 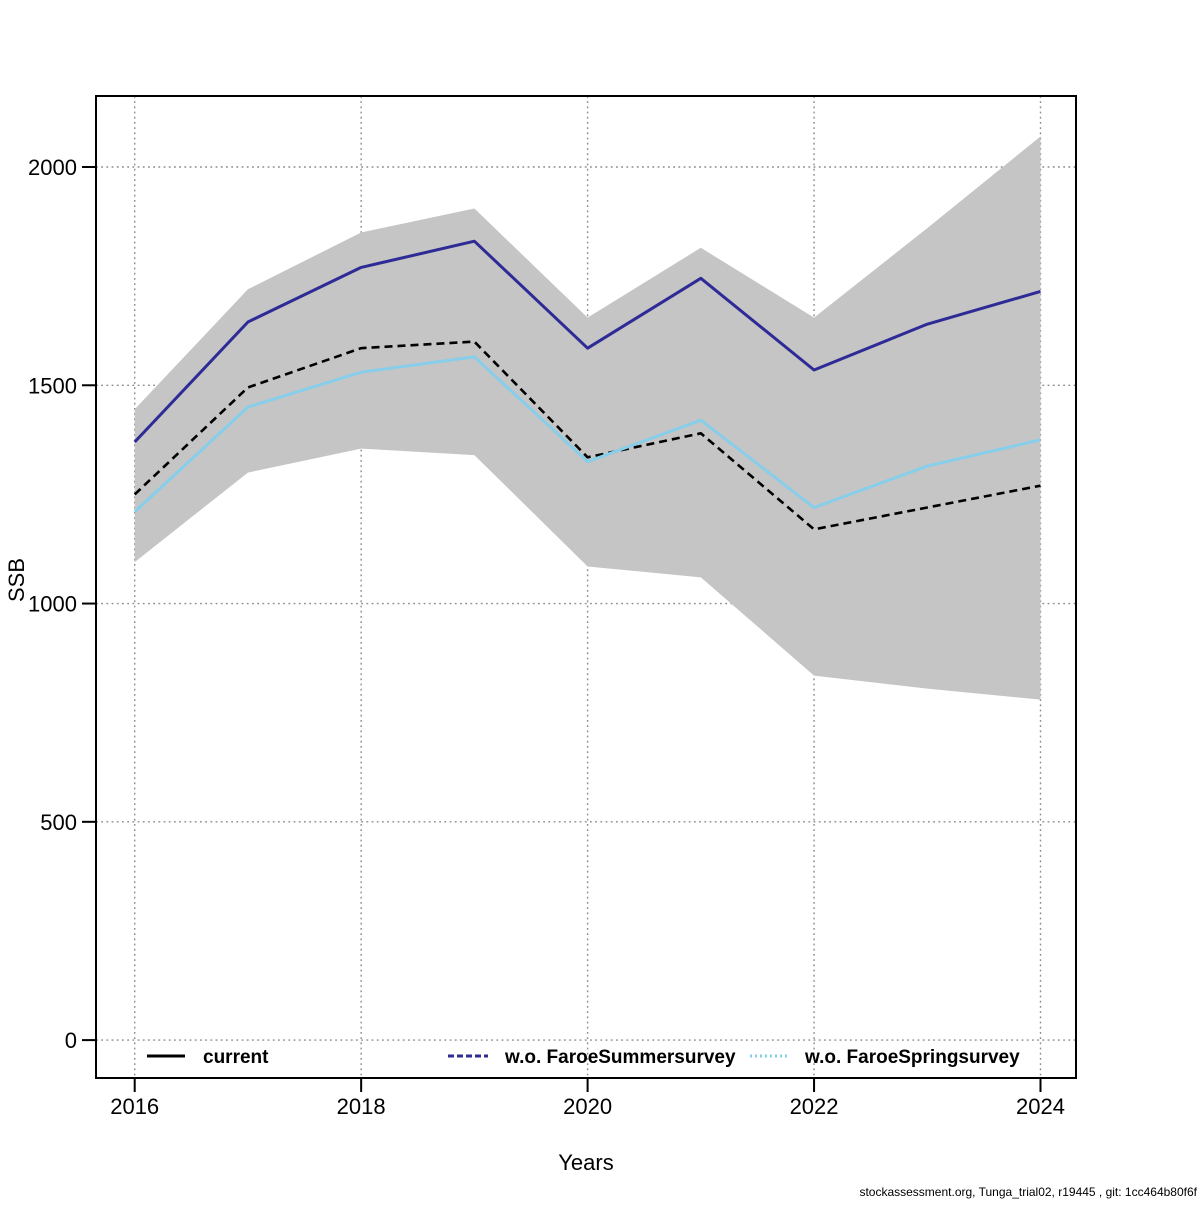 I want to click on legend-item-w-o-faroespringsurvey: w.o. FaroeSpringsurvey, so click(x=885, y=1057).